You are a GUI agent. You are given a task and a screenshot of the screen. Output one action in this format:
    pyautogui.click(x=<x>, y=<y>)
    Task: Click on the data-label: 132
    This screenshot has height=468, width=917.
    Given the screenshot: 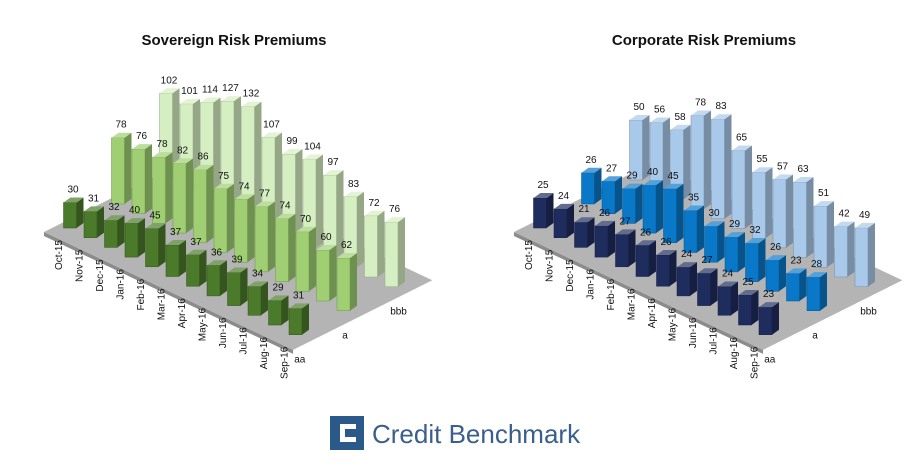 What is the action you would take?
    pyautogui.click(x=251, y=94)
    